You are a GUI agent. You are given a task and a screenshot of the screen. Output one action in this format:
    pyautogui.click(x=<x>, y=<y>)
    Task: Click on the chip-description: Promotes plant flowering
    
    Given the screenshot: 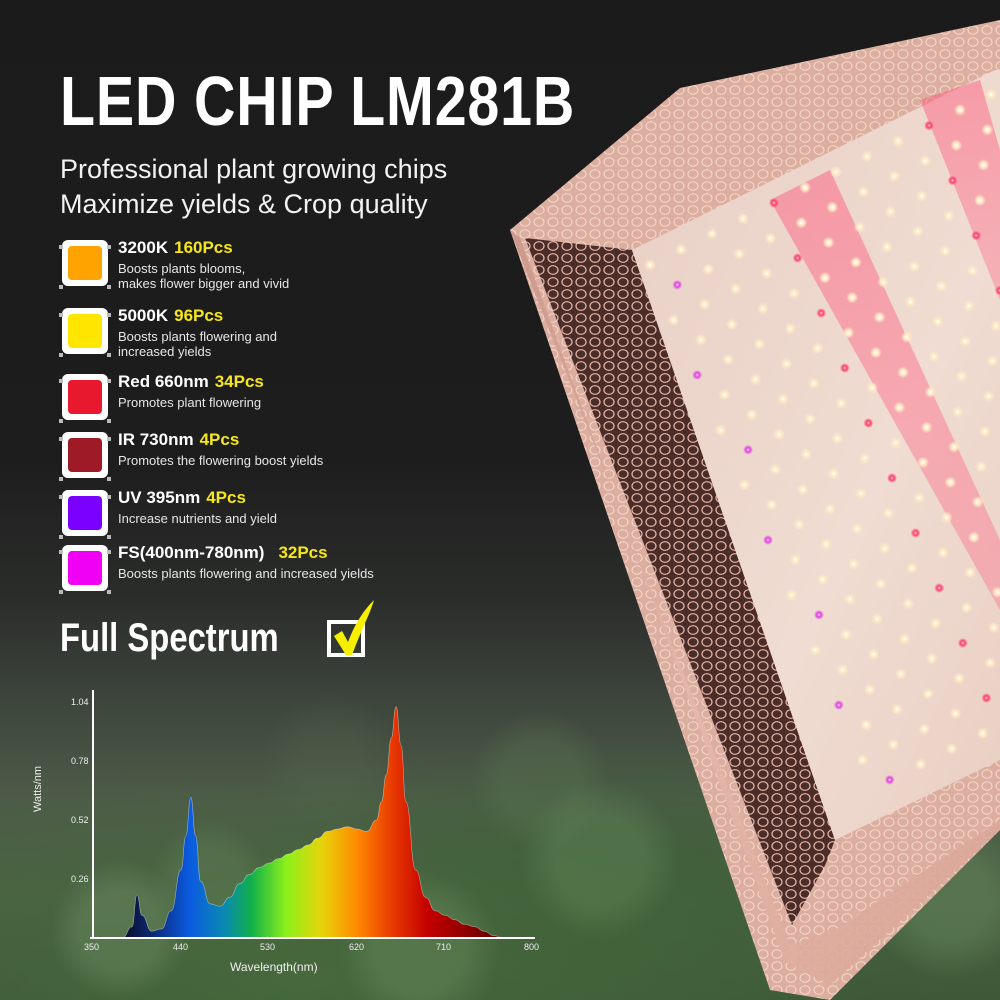 What is the action you would take?
    pyautogui.click(x=190, y=402)
    